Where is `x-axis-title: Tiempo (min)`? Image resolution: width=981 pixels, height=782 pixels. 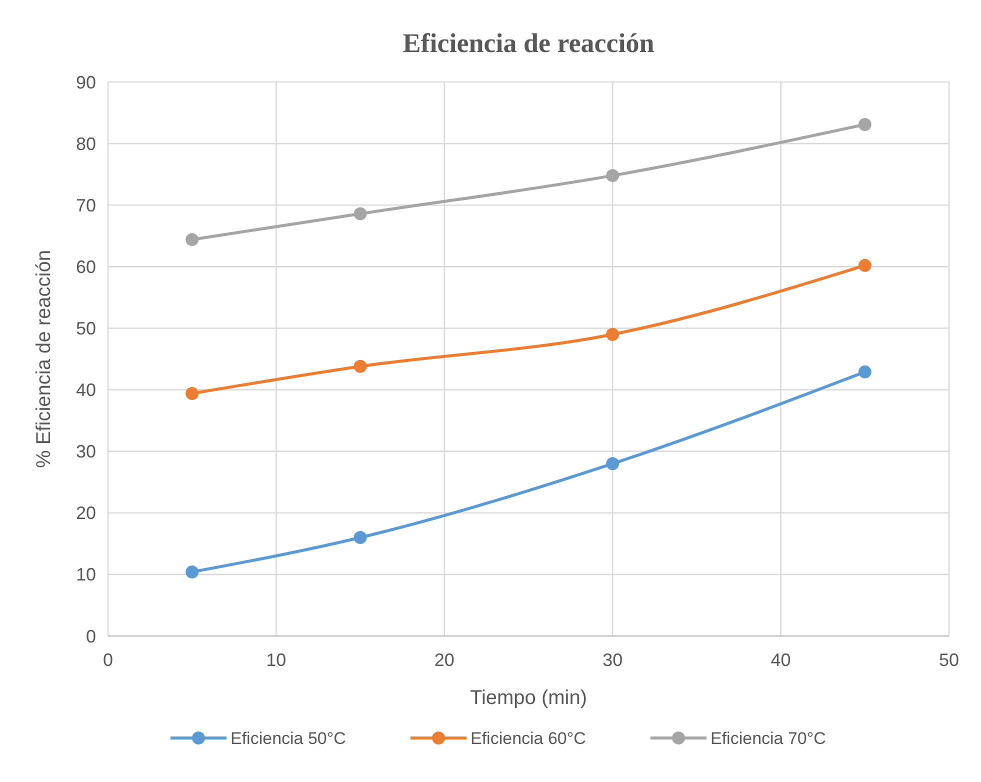
x-axis-title: Tiempo (min) is located at coordinates (529, 698).